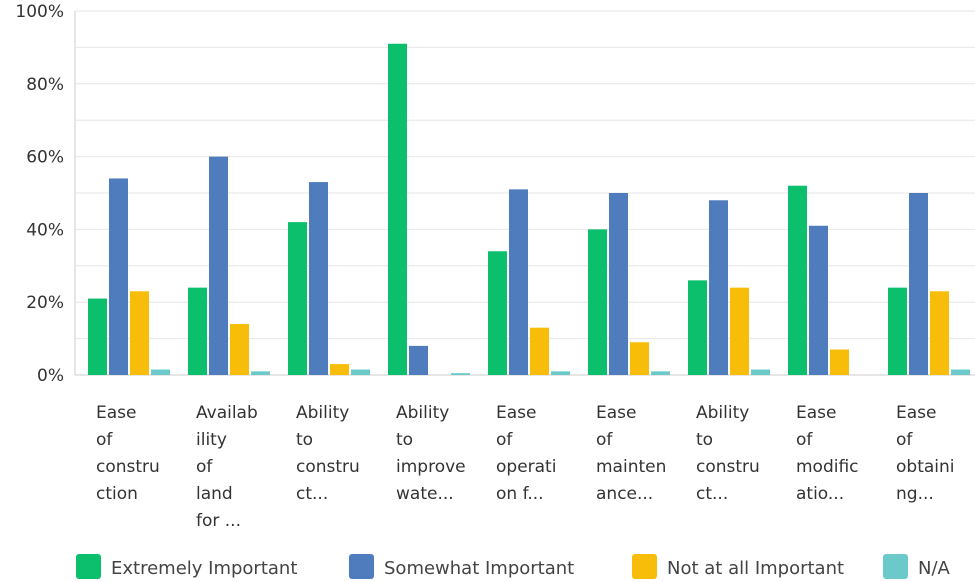  I want to click on legend-label: Not at all Important, so click(755, 568).